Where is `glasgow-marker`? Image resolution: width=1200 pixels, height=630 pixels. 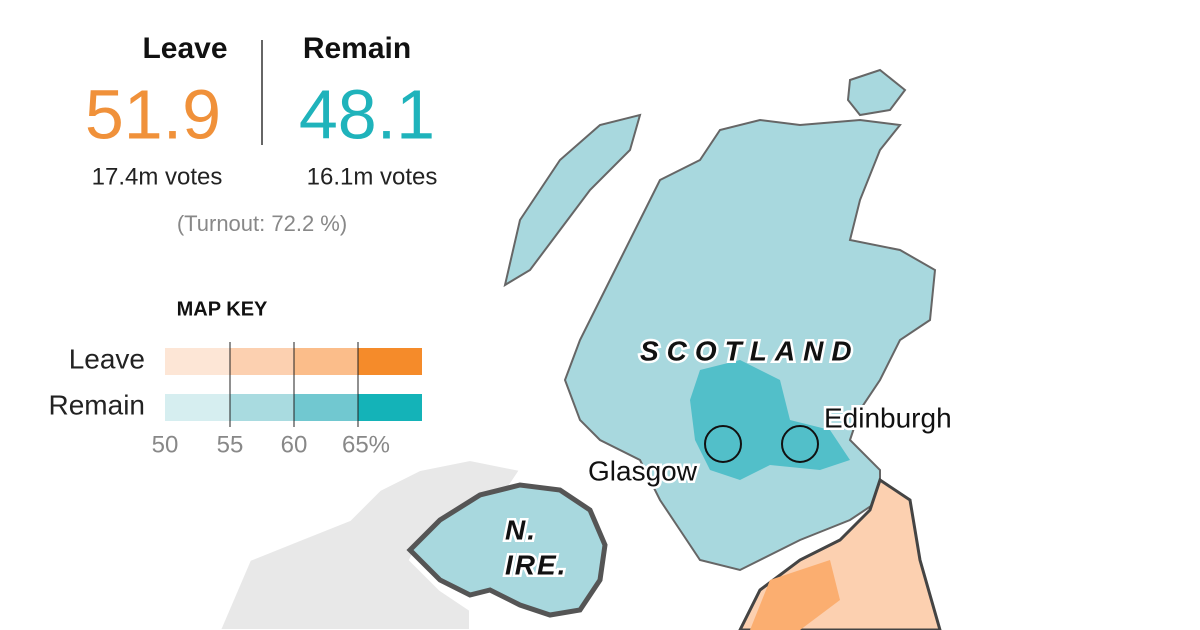
glasgow-marker is located at coordinates (723, 444).